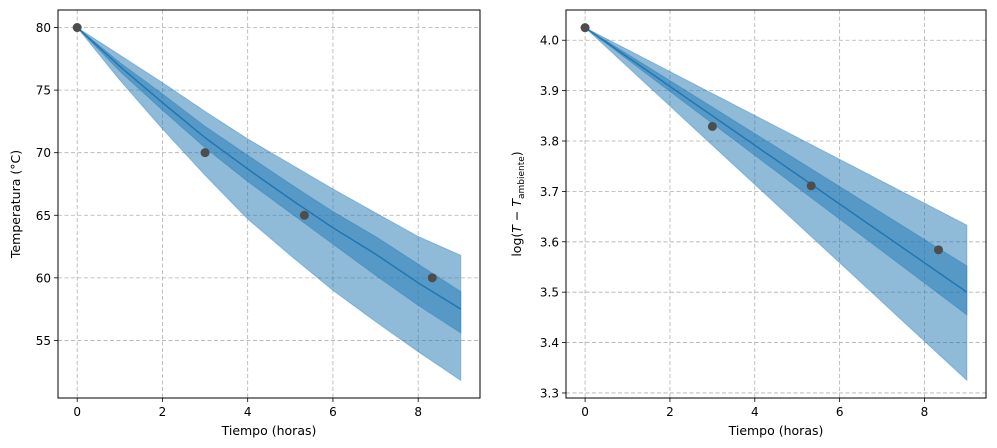 The image size is (997, 448). I want to click on y-axis-label: log(T − Tambiente), so click(518, 203).